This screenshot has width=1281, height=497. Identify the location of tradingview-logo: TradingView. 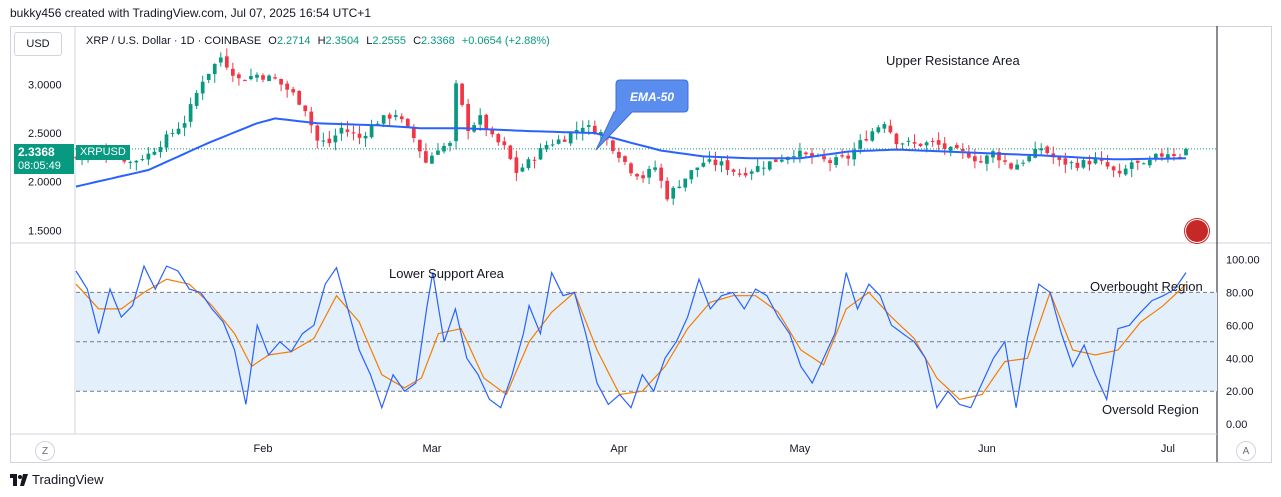
(57, 479).